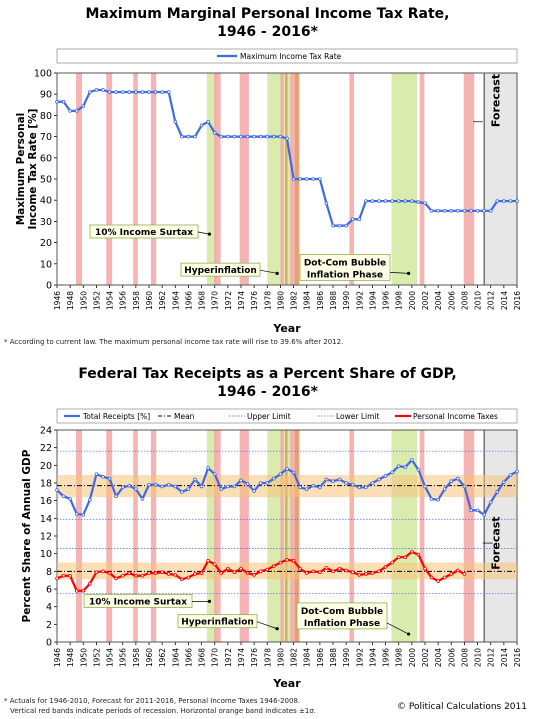 The width and height of the screenshot is (535, 719). Describe the element at coordinates (70, 657) in the screenshot. I see `x-tick-label: 1948` at that location.